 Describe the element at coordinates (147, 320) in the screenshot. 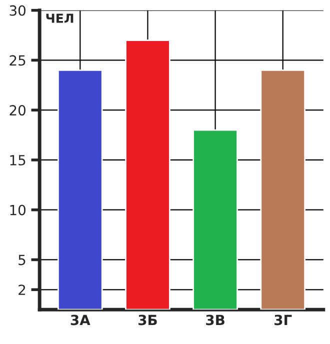

I see `x-tick-label: 3Б` at that location.